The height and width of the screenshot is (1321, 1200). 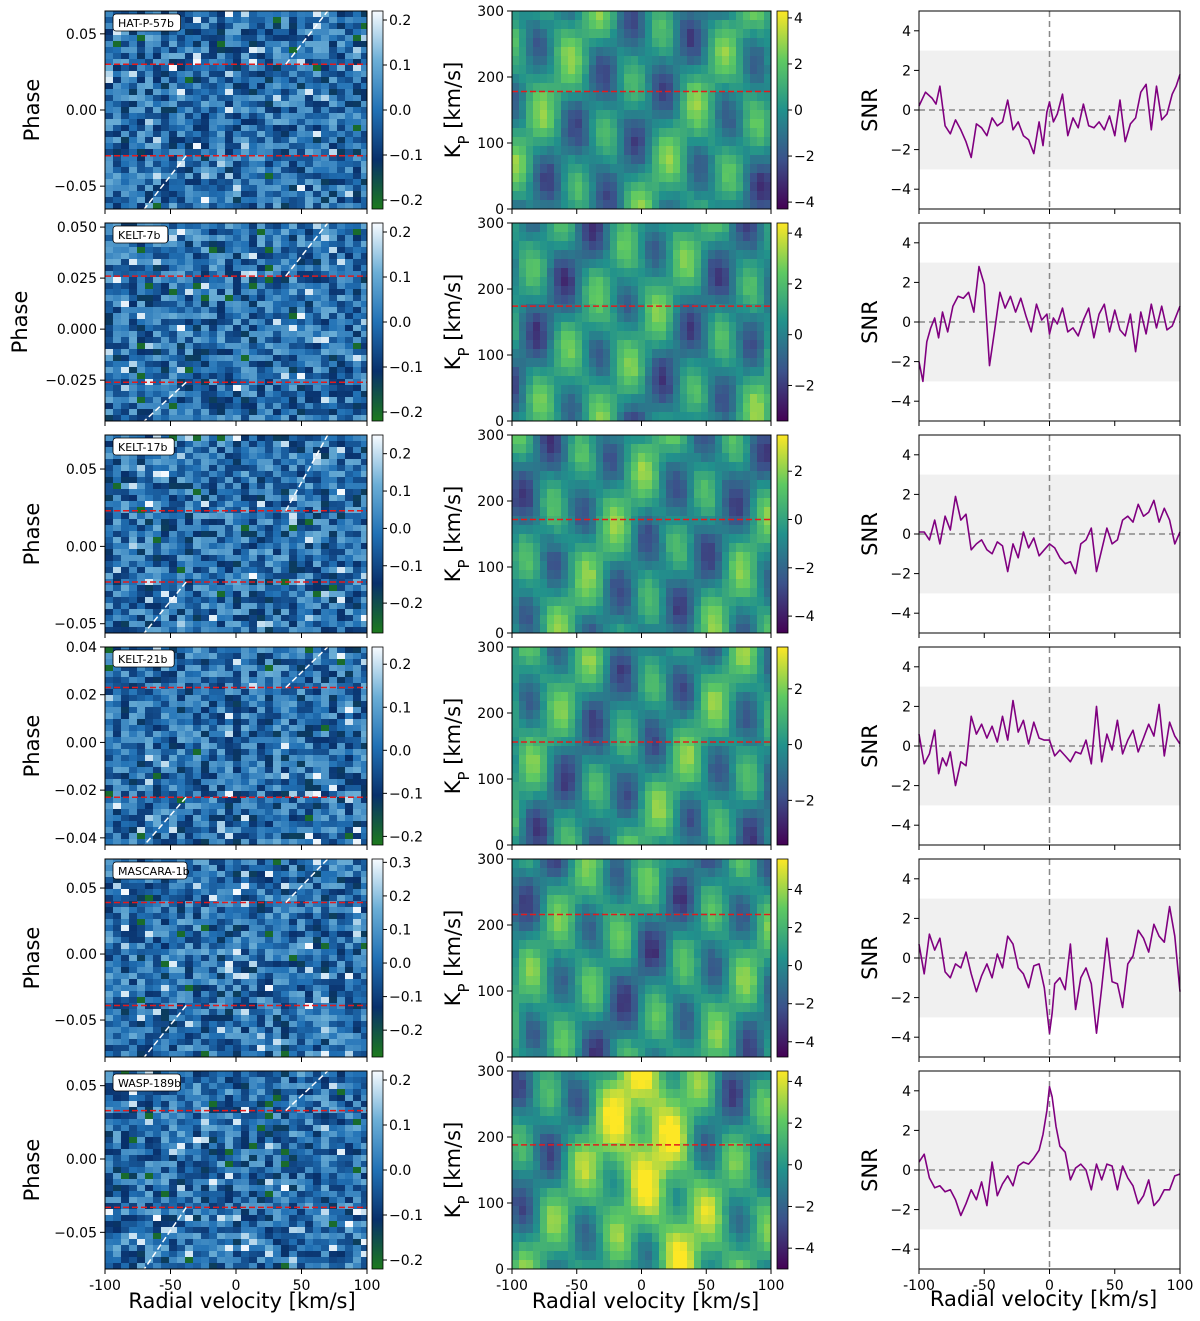 What do you see at coordinates (490, 12) in the screenshot?
I see `kp-y-tick-label: 300` at bounding box center [490, 12].